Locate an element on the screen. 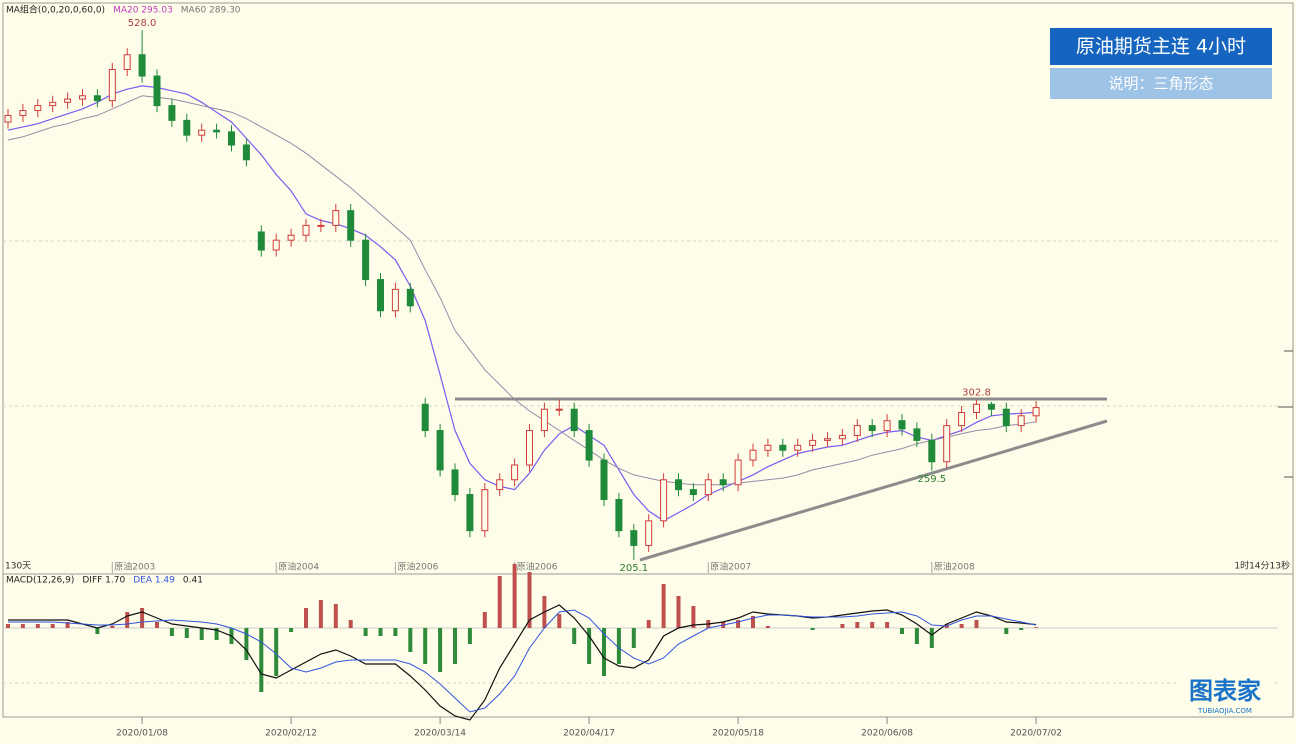 The height and width of the screenshot is (744, 1296). legend-entry: MACD(12,26,9) is located at coordinates (40, 581).